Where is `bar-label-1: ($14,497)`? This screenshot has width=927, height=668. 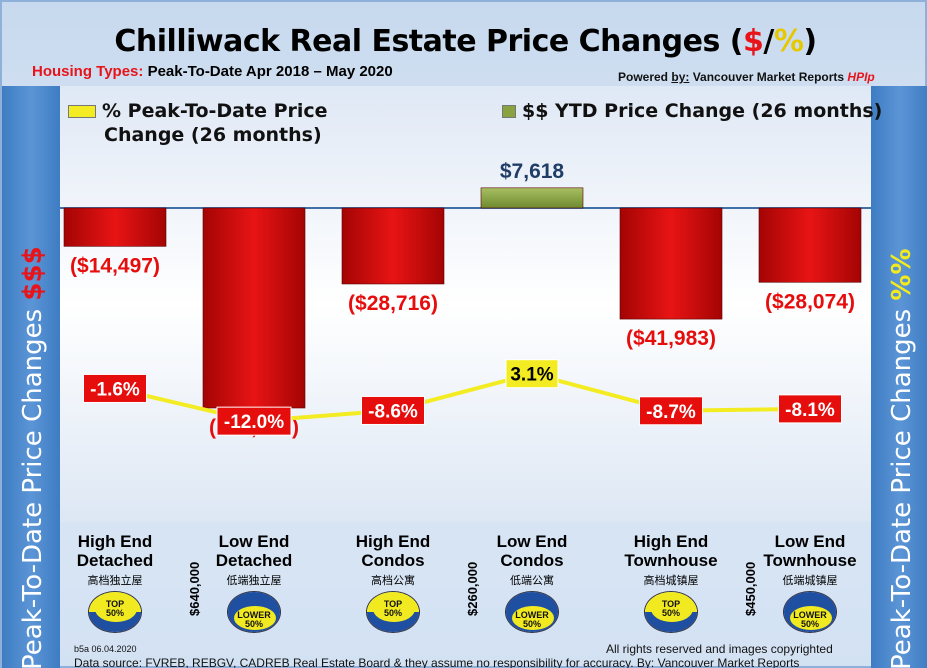 bar-label-1: ($14,497) is located at coordinates (115, 265).